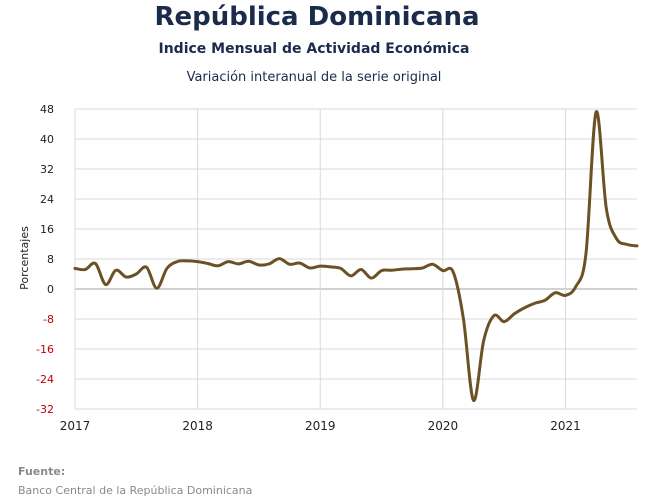  I want to click on x-tick-label: 2021, so click(565, 426).